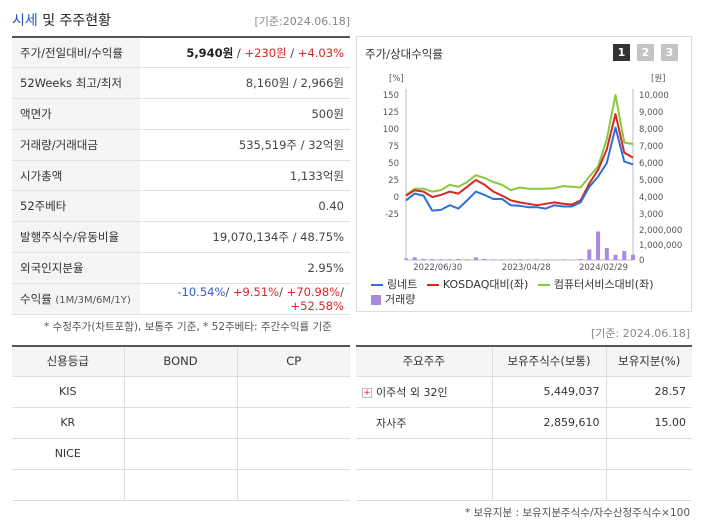 This screenshot has height=525, width=702. I want to click on series-line-kosdaq, so click(519, 160).